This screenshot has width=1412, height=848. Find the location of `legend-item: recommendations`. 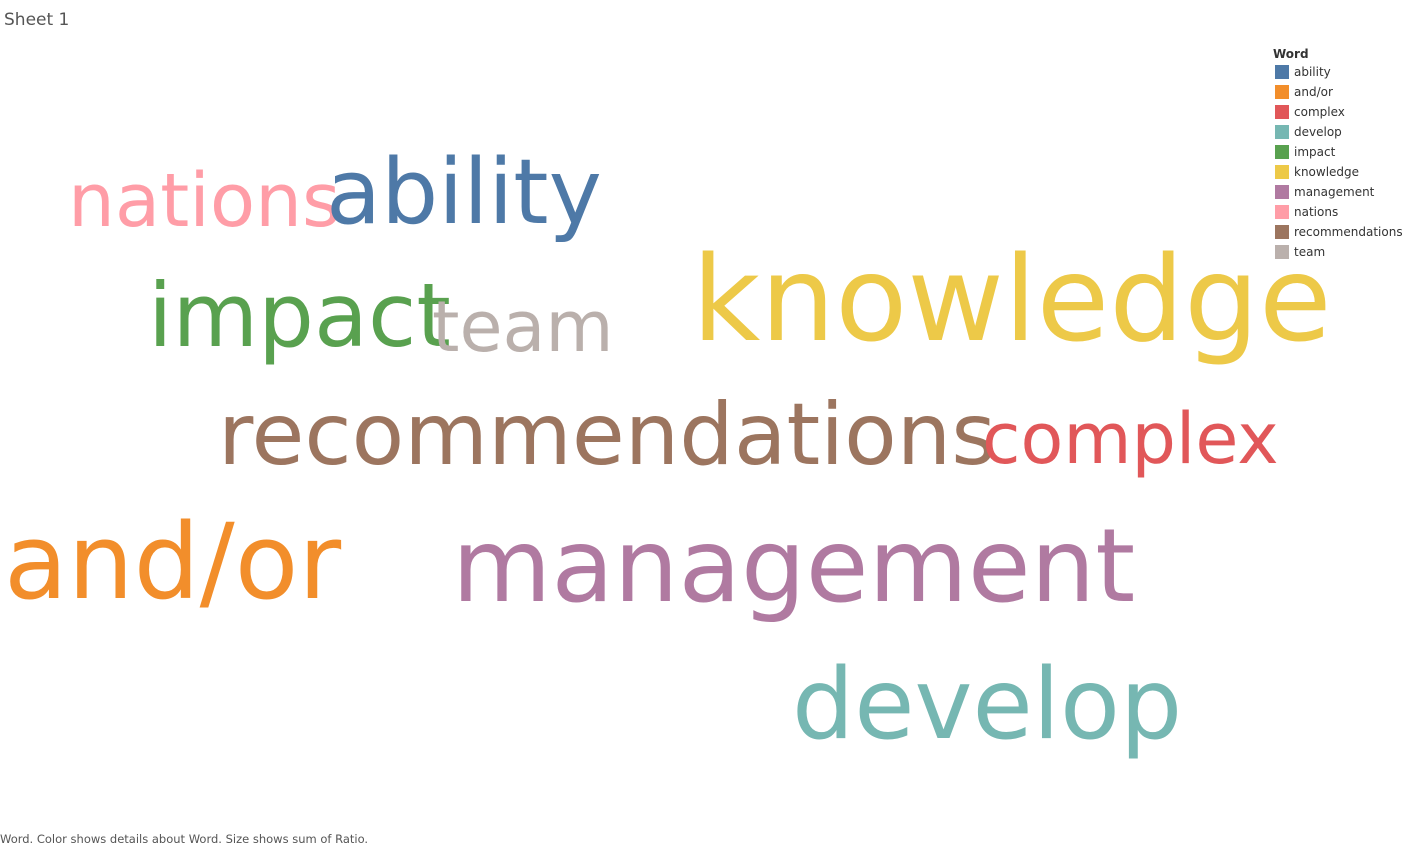

legend-item: recommendations is located at coordinates (1340, 232).